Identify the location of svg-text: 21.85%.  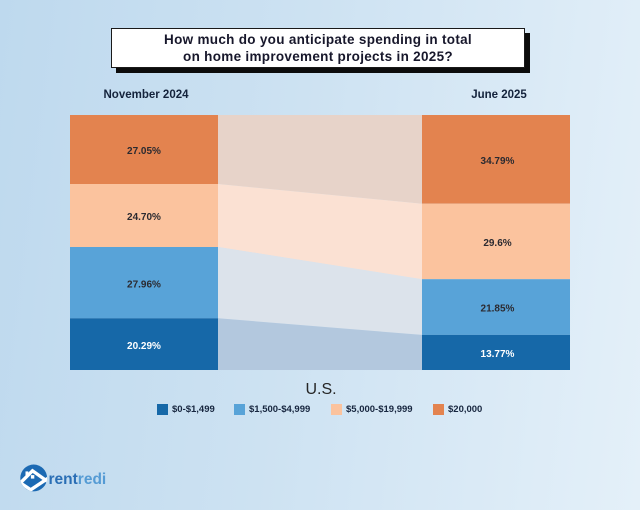
(498, 309).